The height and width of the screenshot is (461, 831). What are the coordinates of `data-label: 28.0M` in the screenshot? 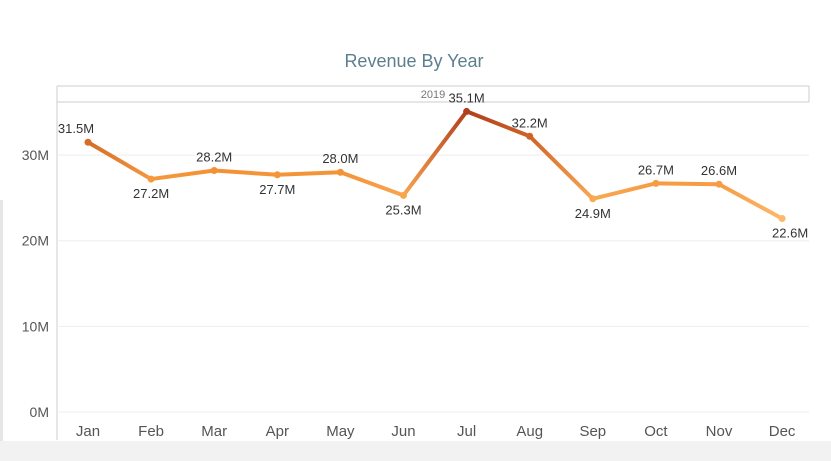 It's located at (340, 158).